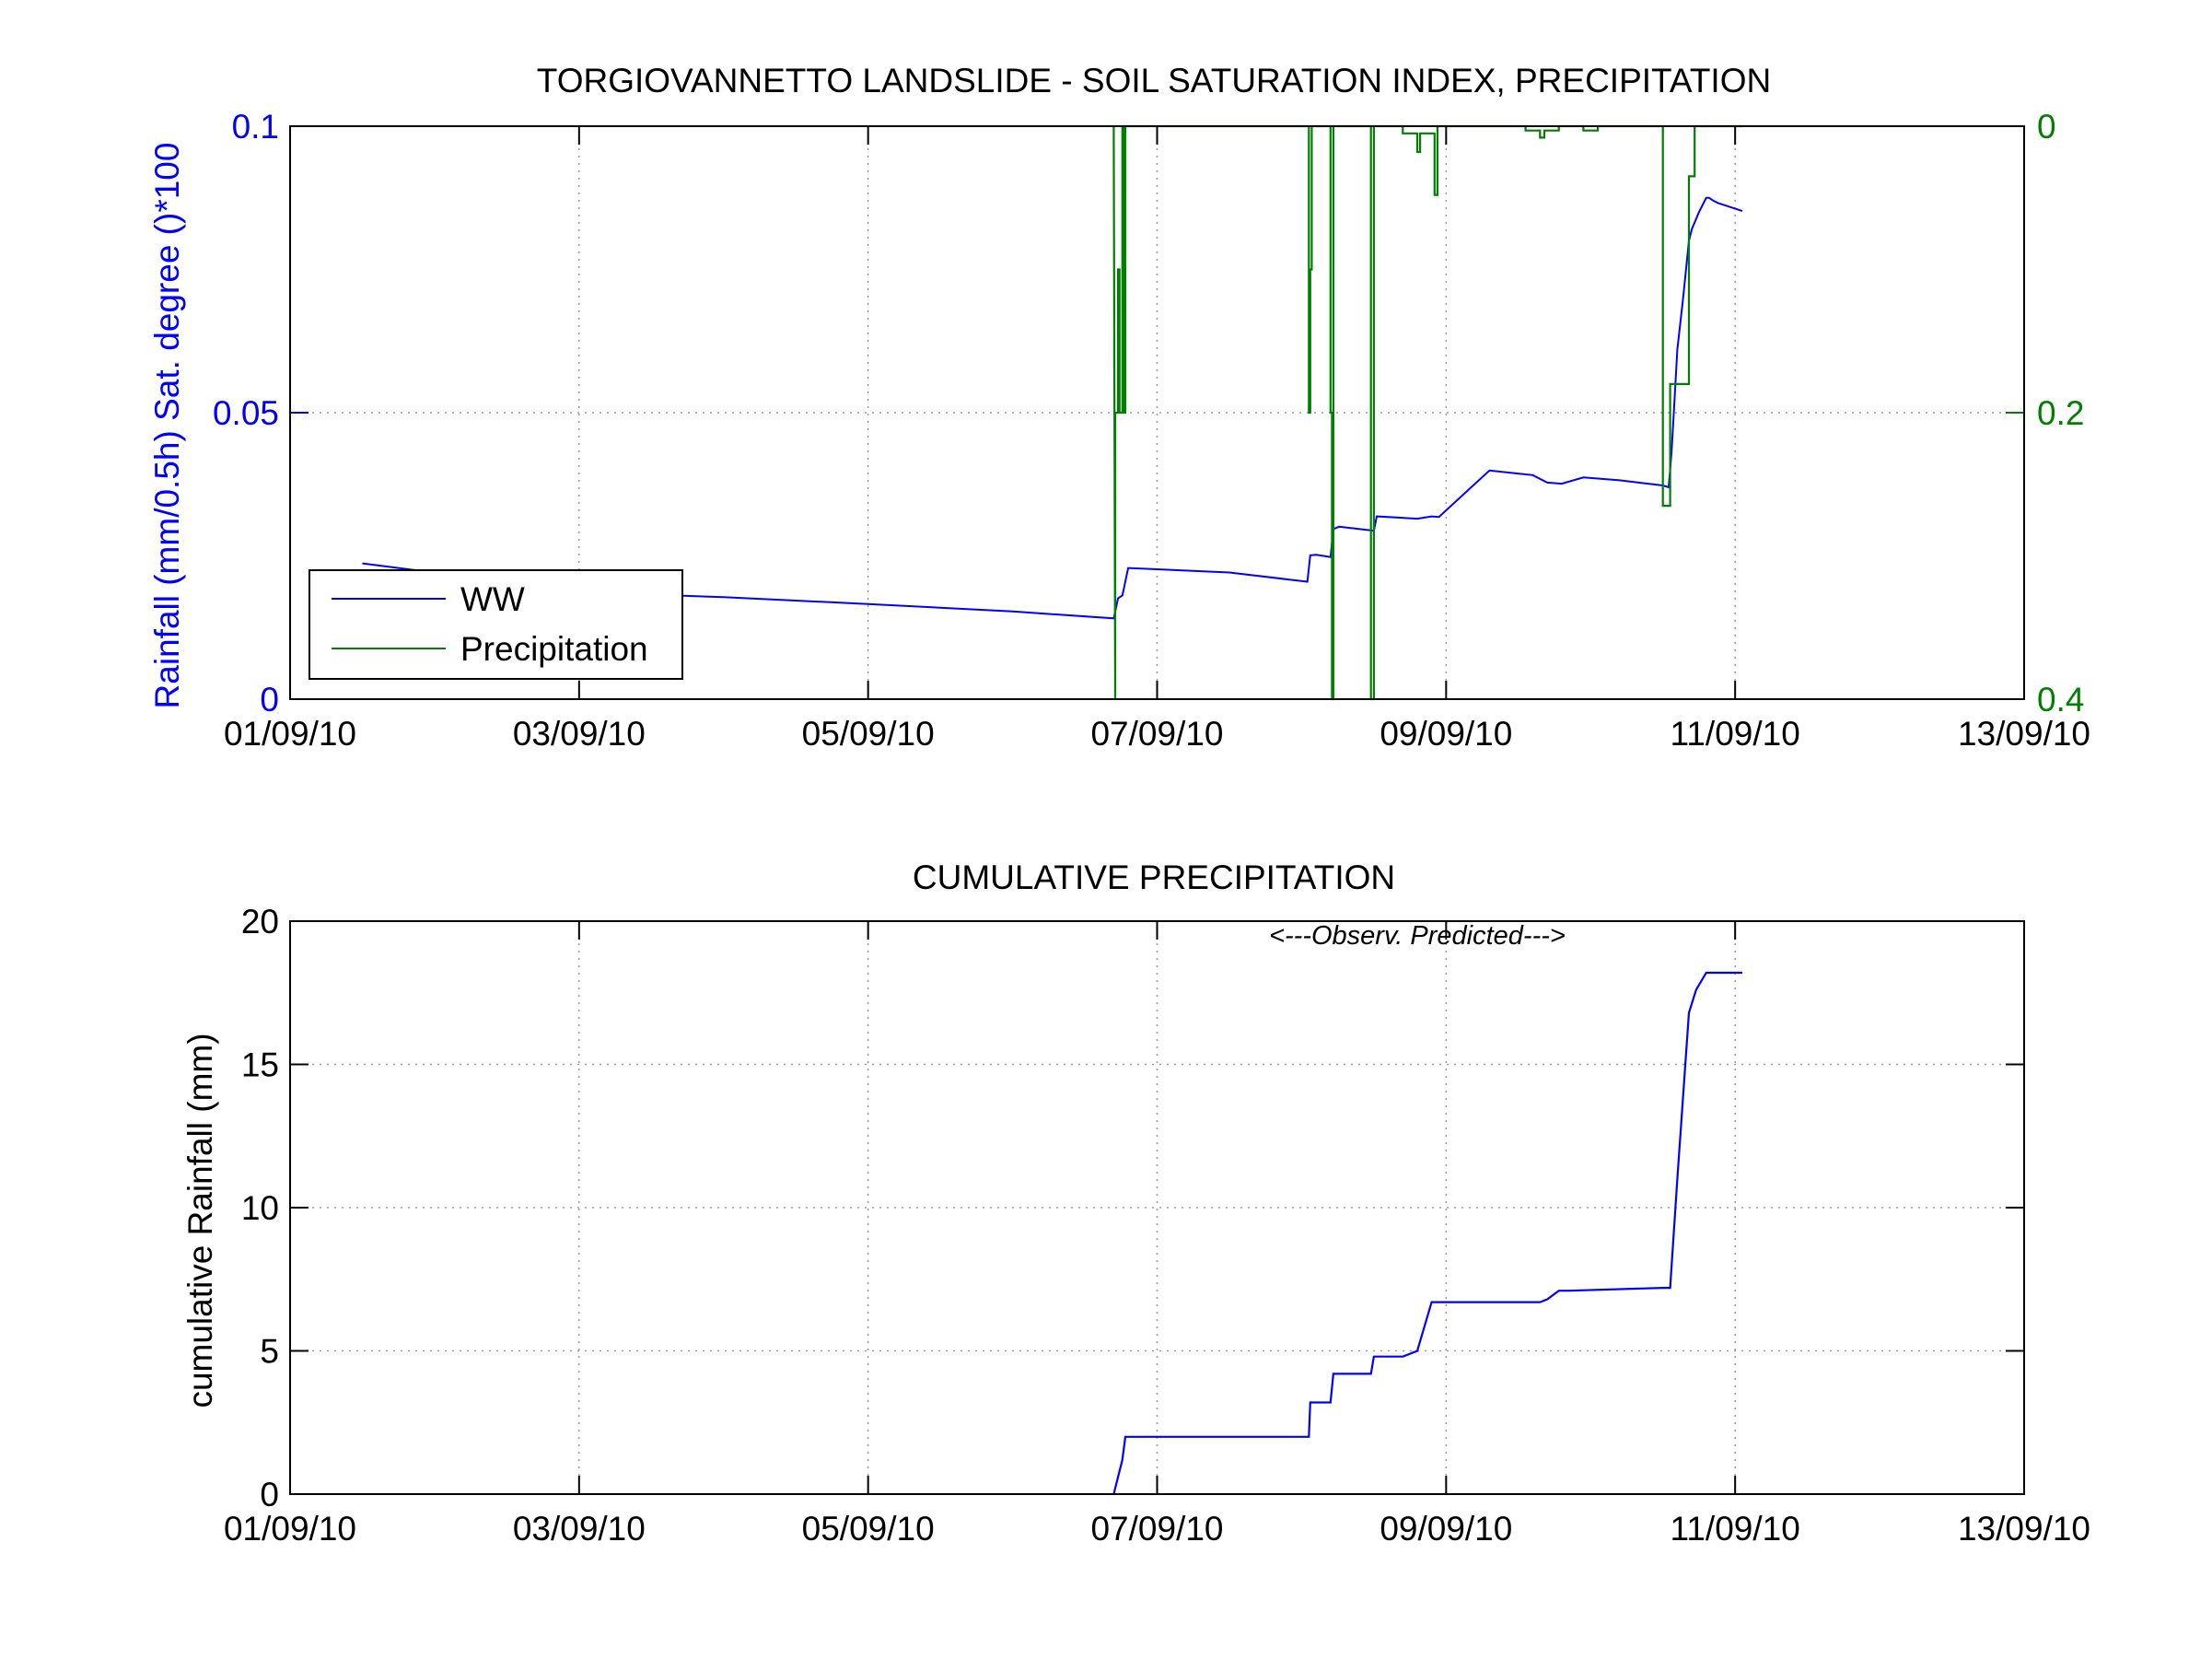 This screenshot has width=2212, height=1659. I want to click on y-right-tick-label: 0.2, so click(2060, 413).